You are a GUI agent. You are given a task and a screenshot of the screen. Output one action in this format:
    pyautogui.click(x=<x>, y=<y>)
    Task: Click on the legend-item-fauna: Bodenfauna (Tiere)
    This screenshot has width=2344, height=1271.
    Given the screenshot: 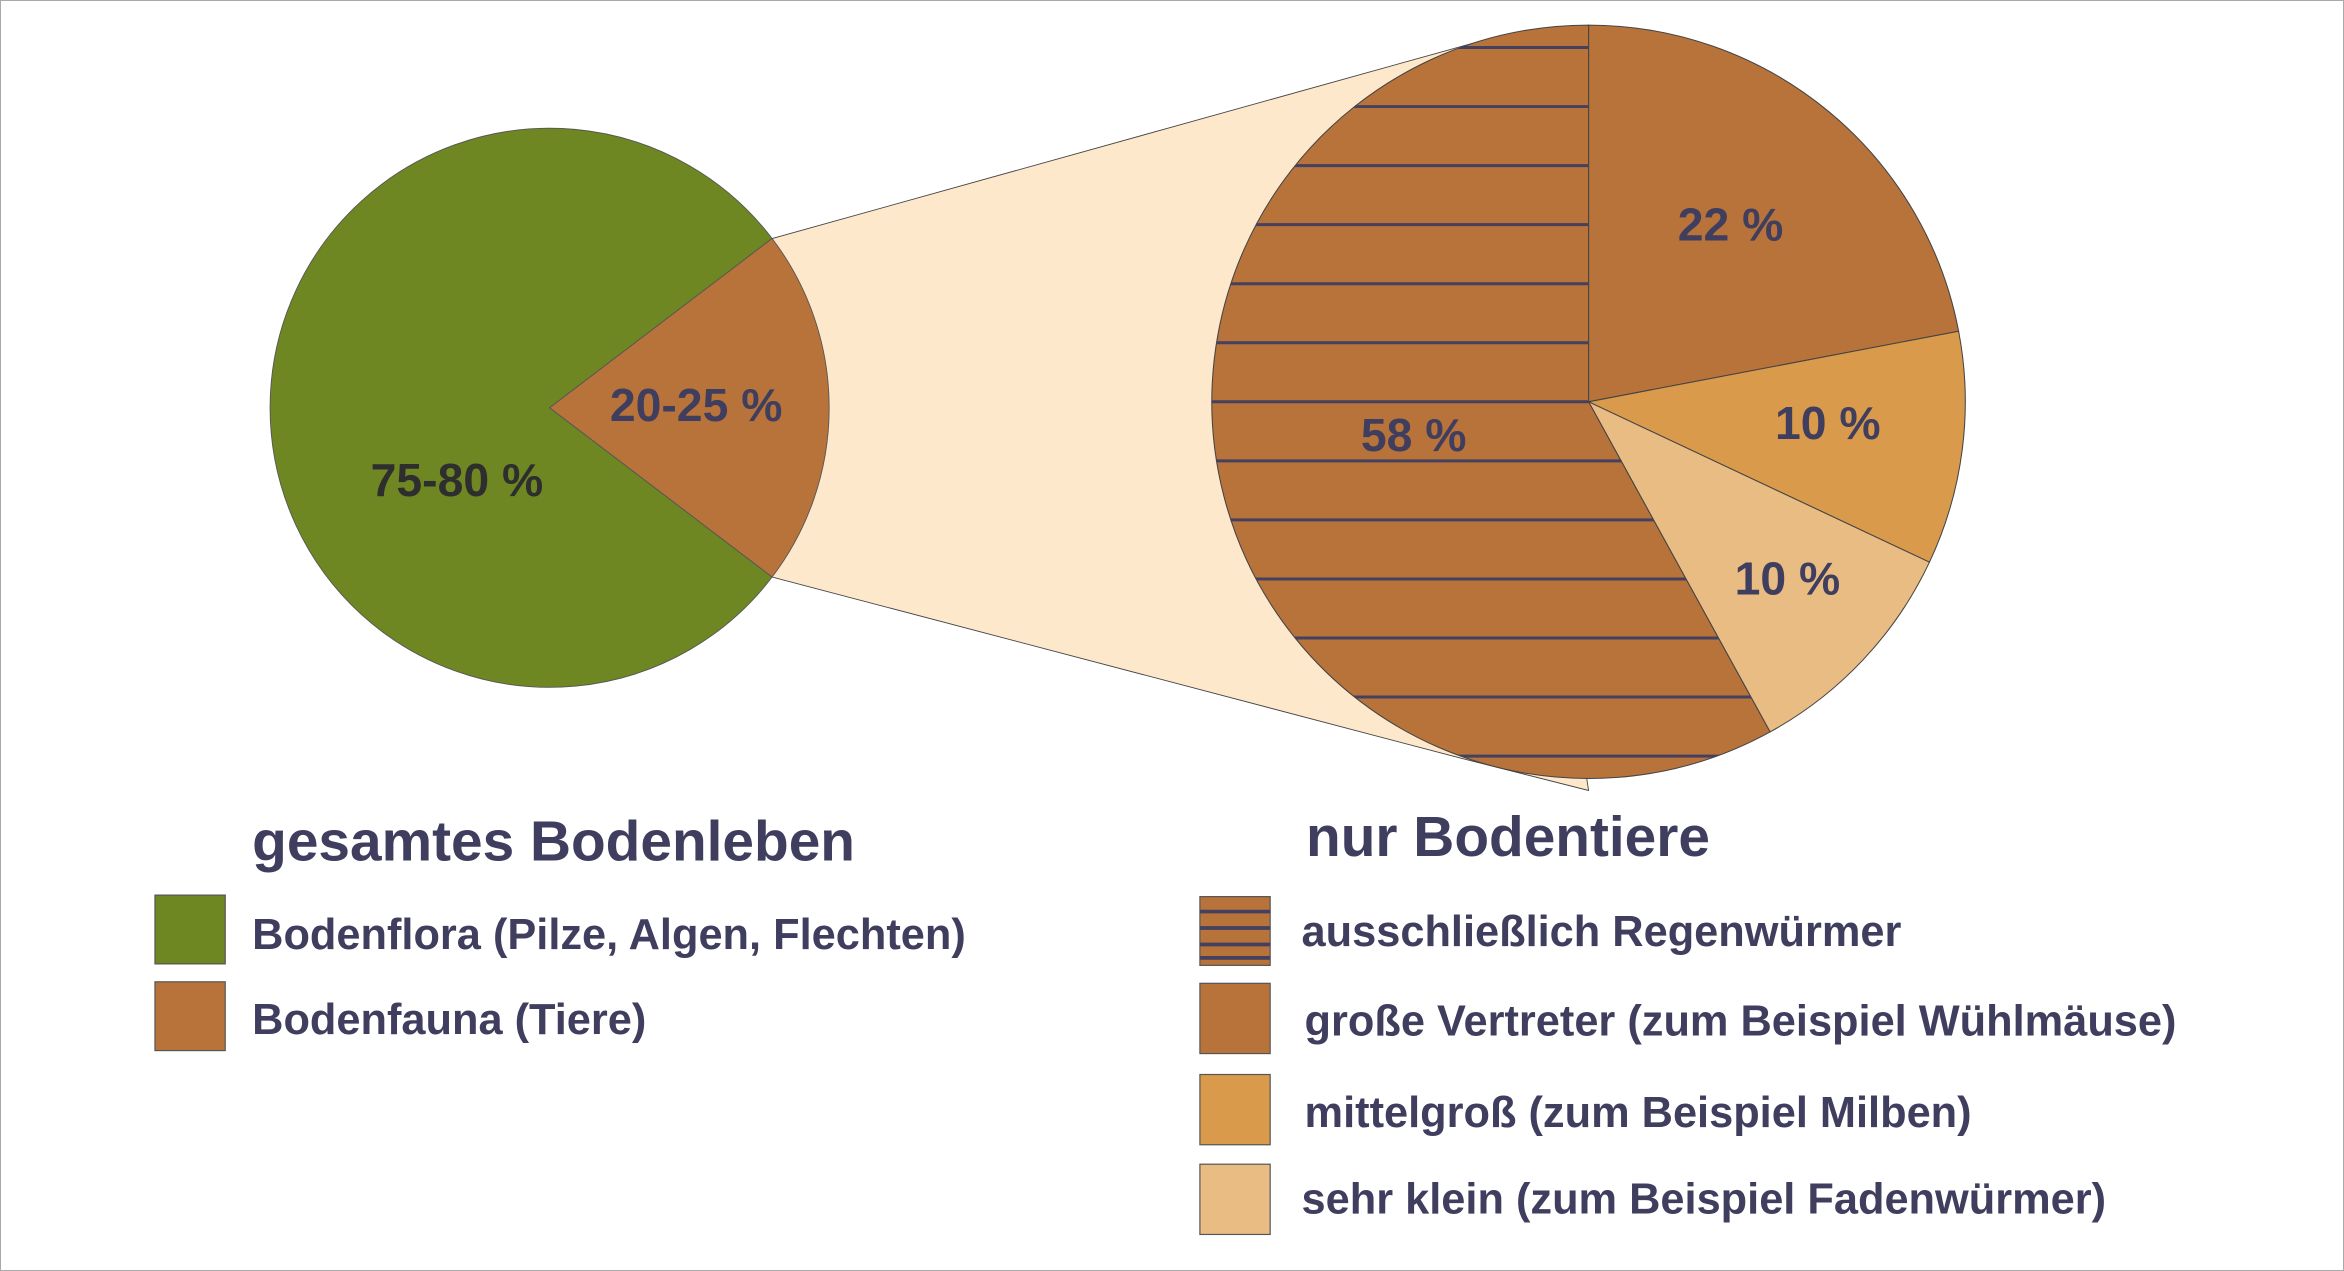 What is the action you would take?
    pyautogui.click(x=449, y=1020)
    